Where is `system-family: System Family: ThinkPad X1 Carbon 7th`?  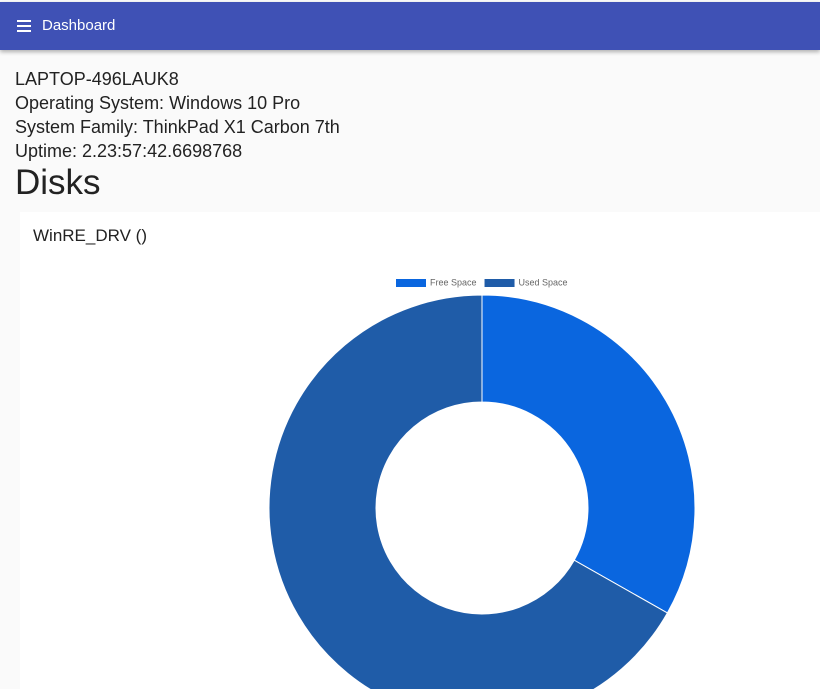 system-family: System Family: ThinkPad X1 Carbon 7th is located at coordinates (177, 127).